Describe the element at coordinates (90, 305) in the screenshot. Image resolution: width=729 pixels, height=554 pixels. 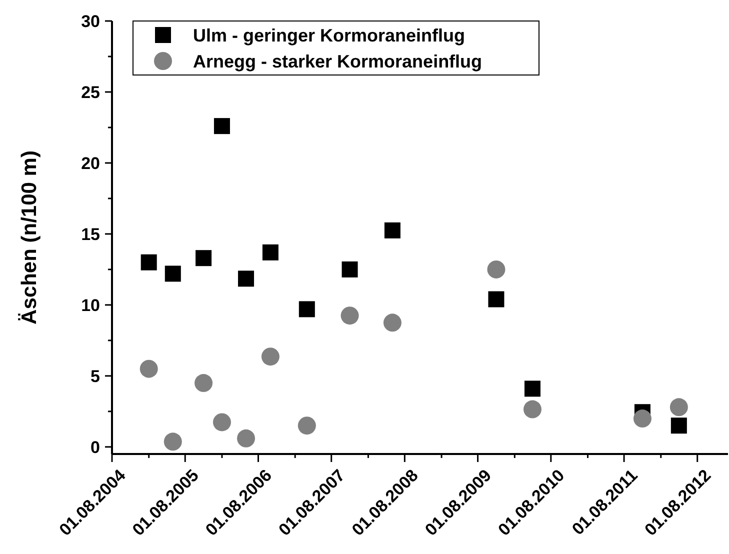
I see `y-tick-label: 10` at that location.